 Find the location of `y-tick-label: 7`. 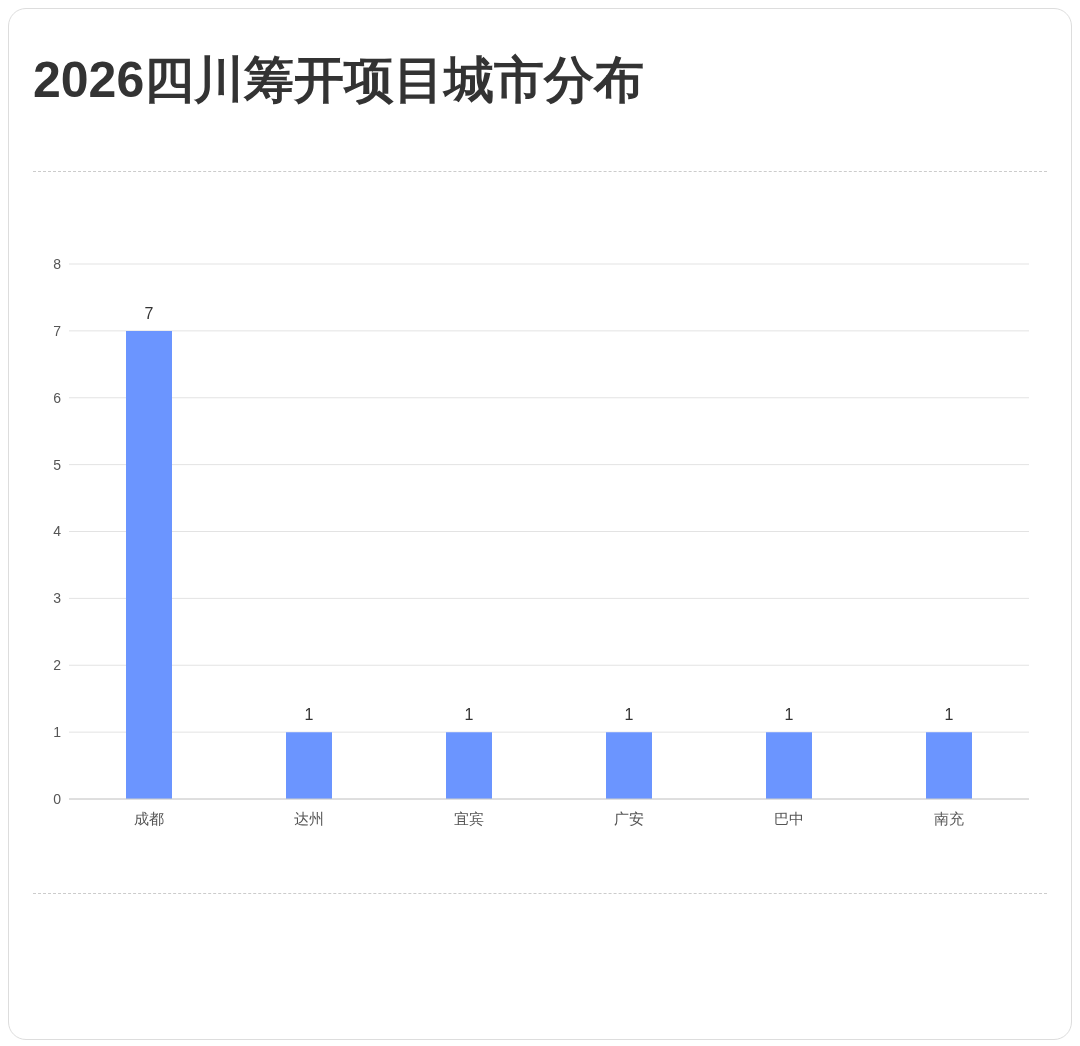

y-tick-label: 7 is located at coordinates (57, 330).